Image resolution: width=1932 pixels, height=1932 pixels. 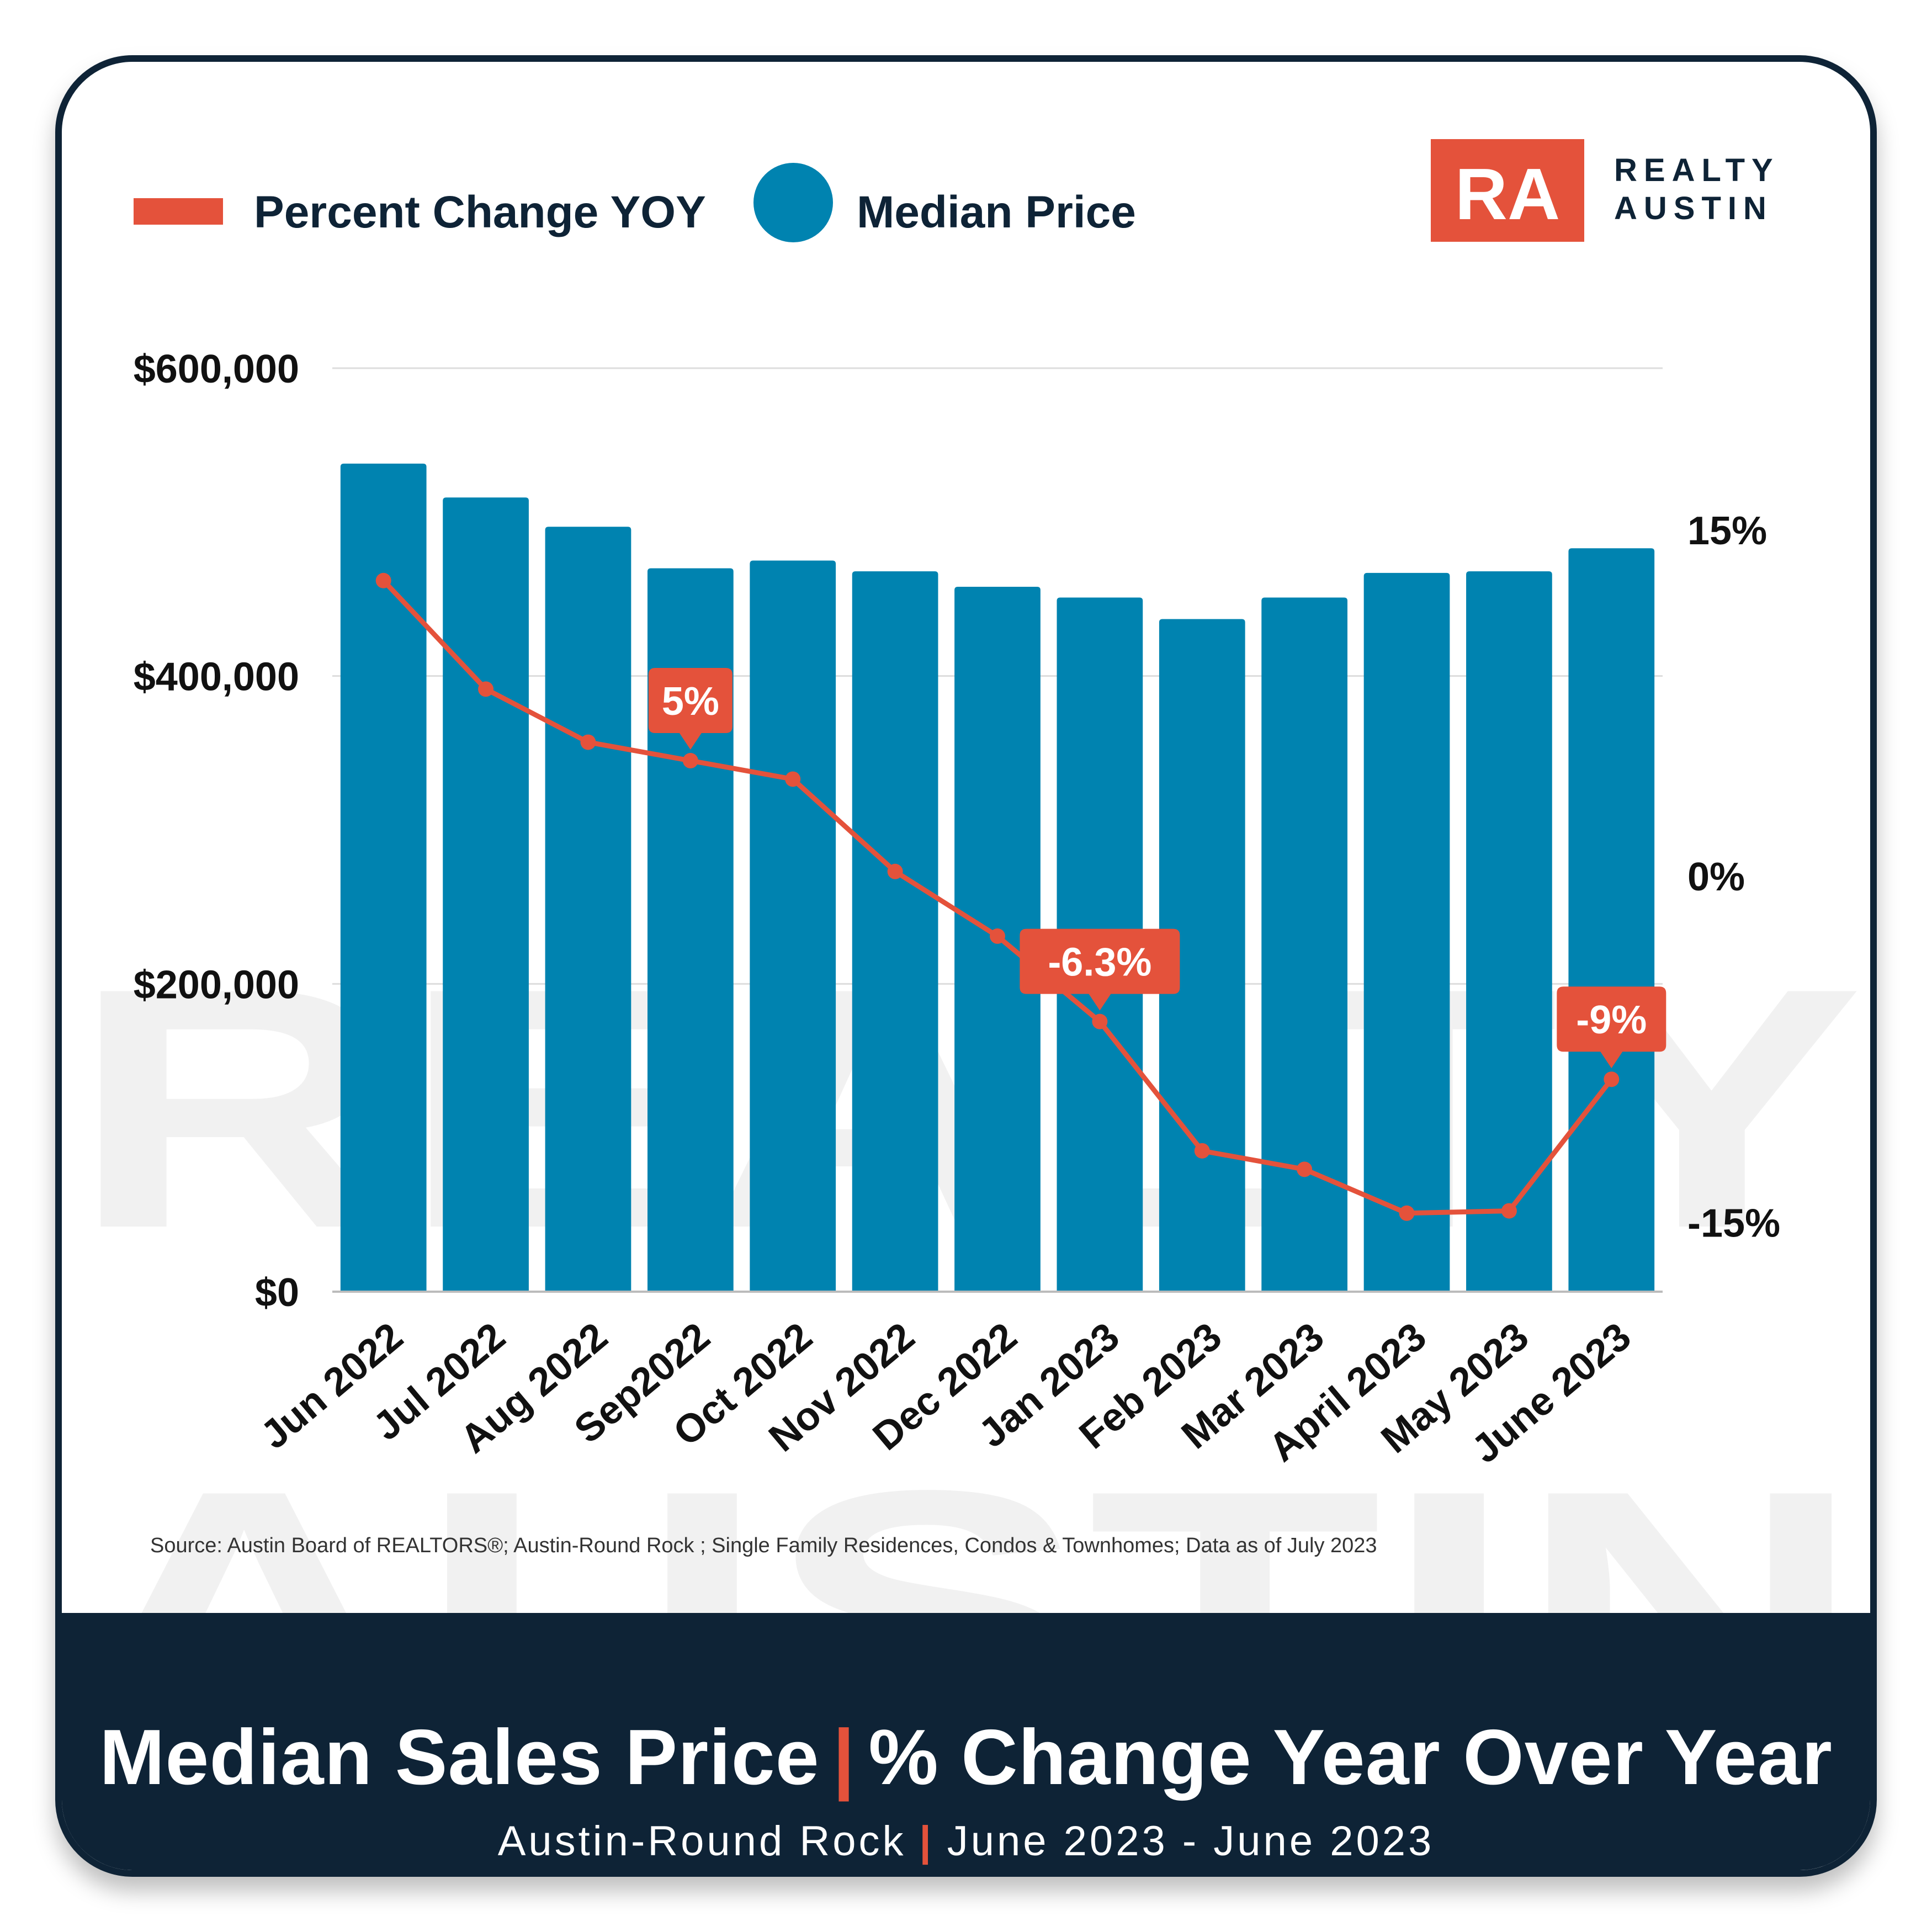 What do you see at coordinates (480, 212) in the screenshot?
I see `legend-line-label: Percent Change YOY` at bounding box center [480, 212].